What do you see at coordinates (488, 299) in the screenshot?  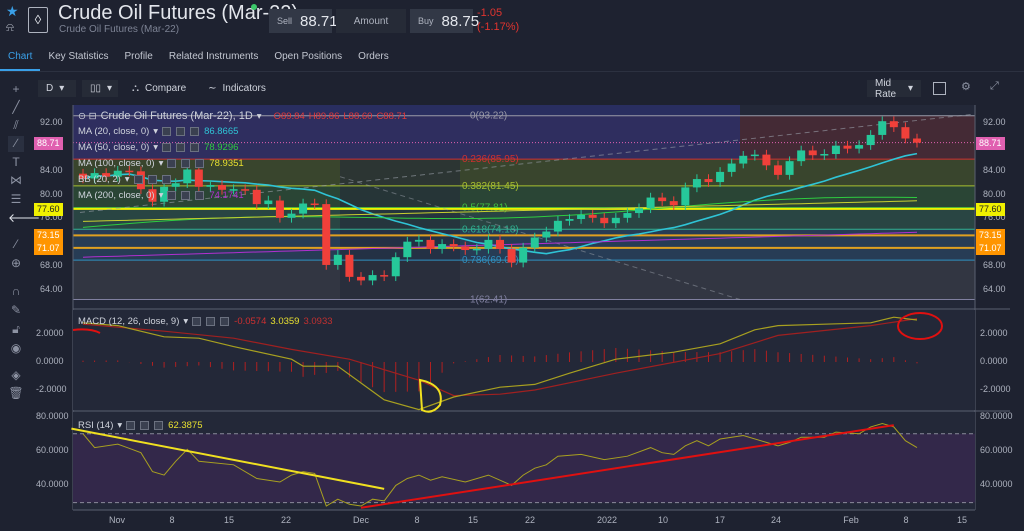 I see `fib-level-label: 1(62.41)` at bounding box center [488, 299].